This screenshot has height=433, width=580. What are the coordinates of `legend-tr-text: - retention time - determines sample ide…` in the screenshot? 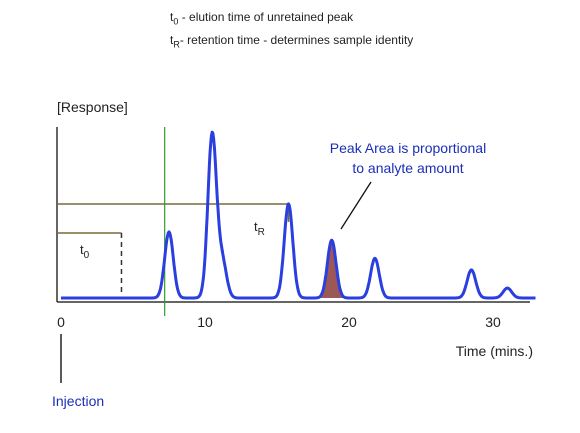 It's located at (296, 40).